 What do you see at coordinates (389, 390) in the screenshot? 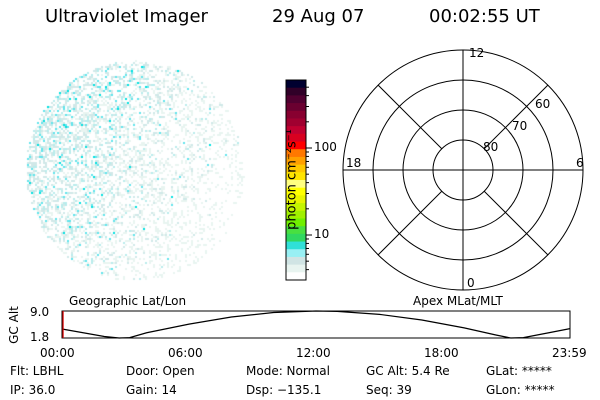
I see `seq-status: Seq: 39` at bounding box center [389, 390].